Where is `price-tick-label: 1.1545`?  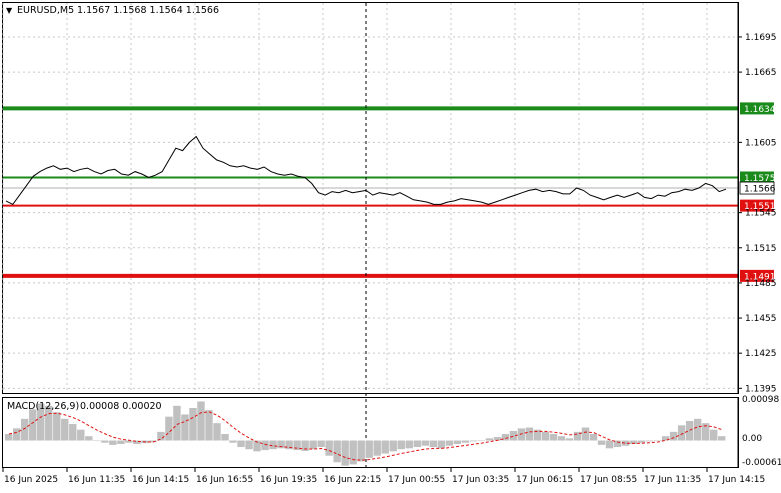
price-tick-label: 1.1545 is located at coordinates (761, 214).